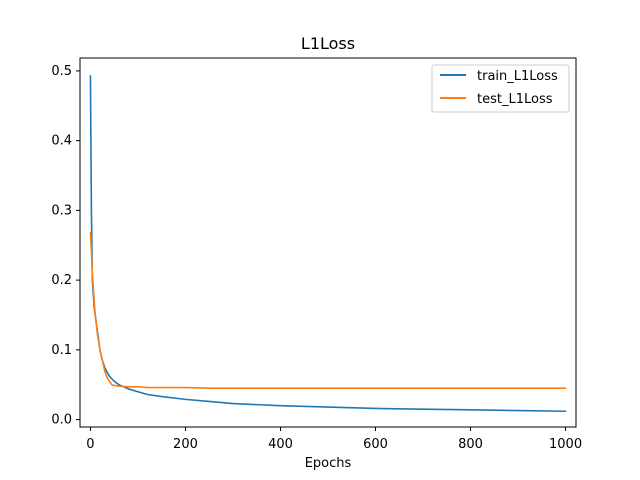  I want to click on y-axis: 0.0 0.1 0.2 0.3 0.4 0.5, so click(65, 246).